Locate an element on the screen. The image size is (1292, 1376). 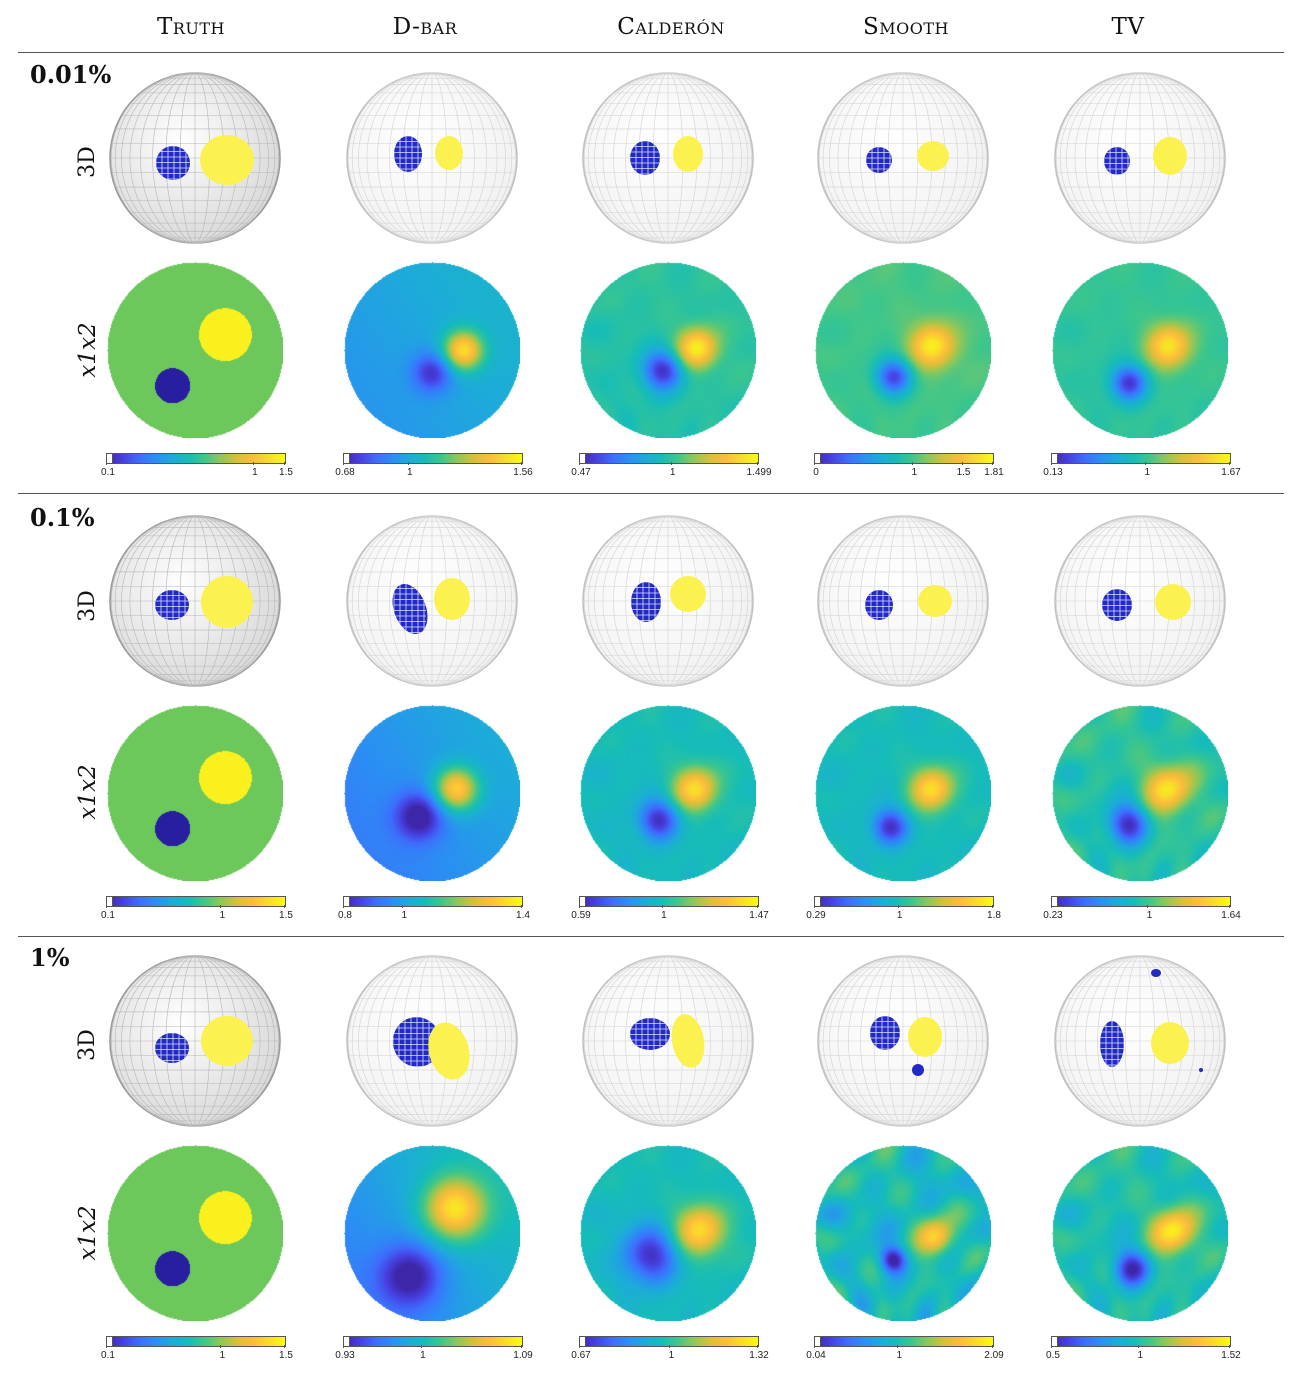
colorbar-tick-label: 0.13 is located at coordinates (1053, 472).